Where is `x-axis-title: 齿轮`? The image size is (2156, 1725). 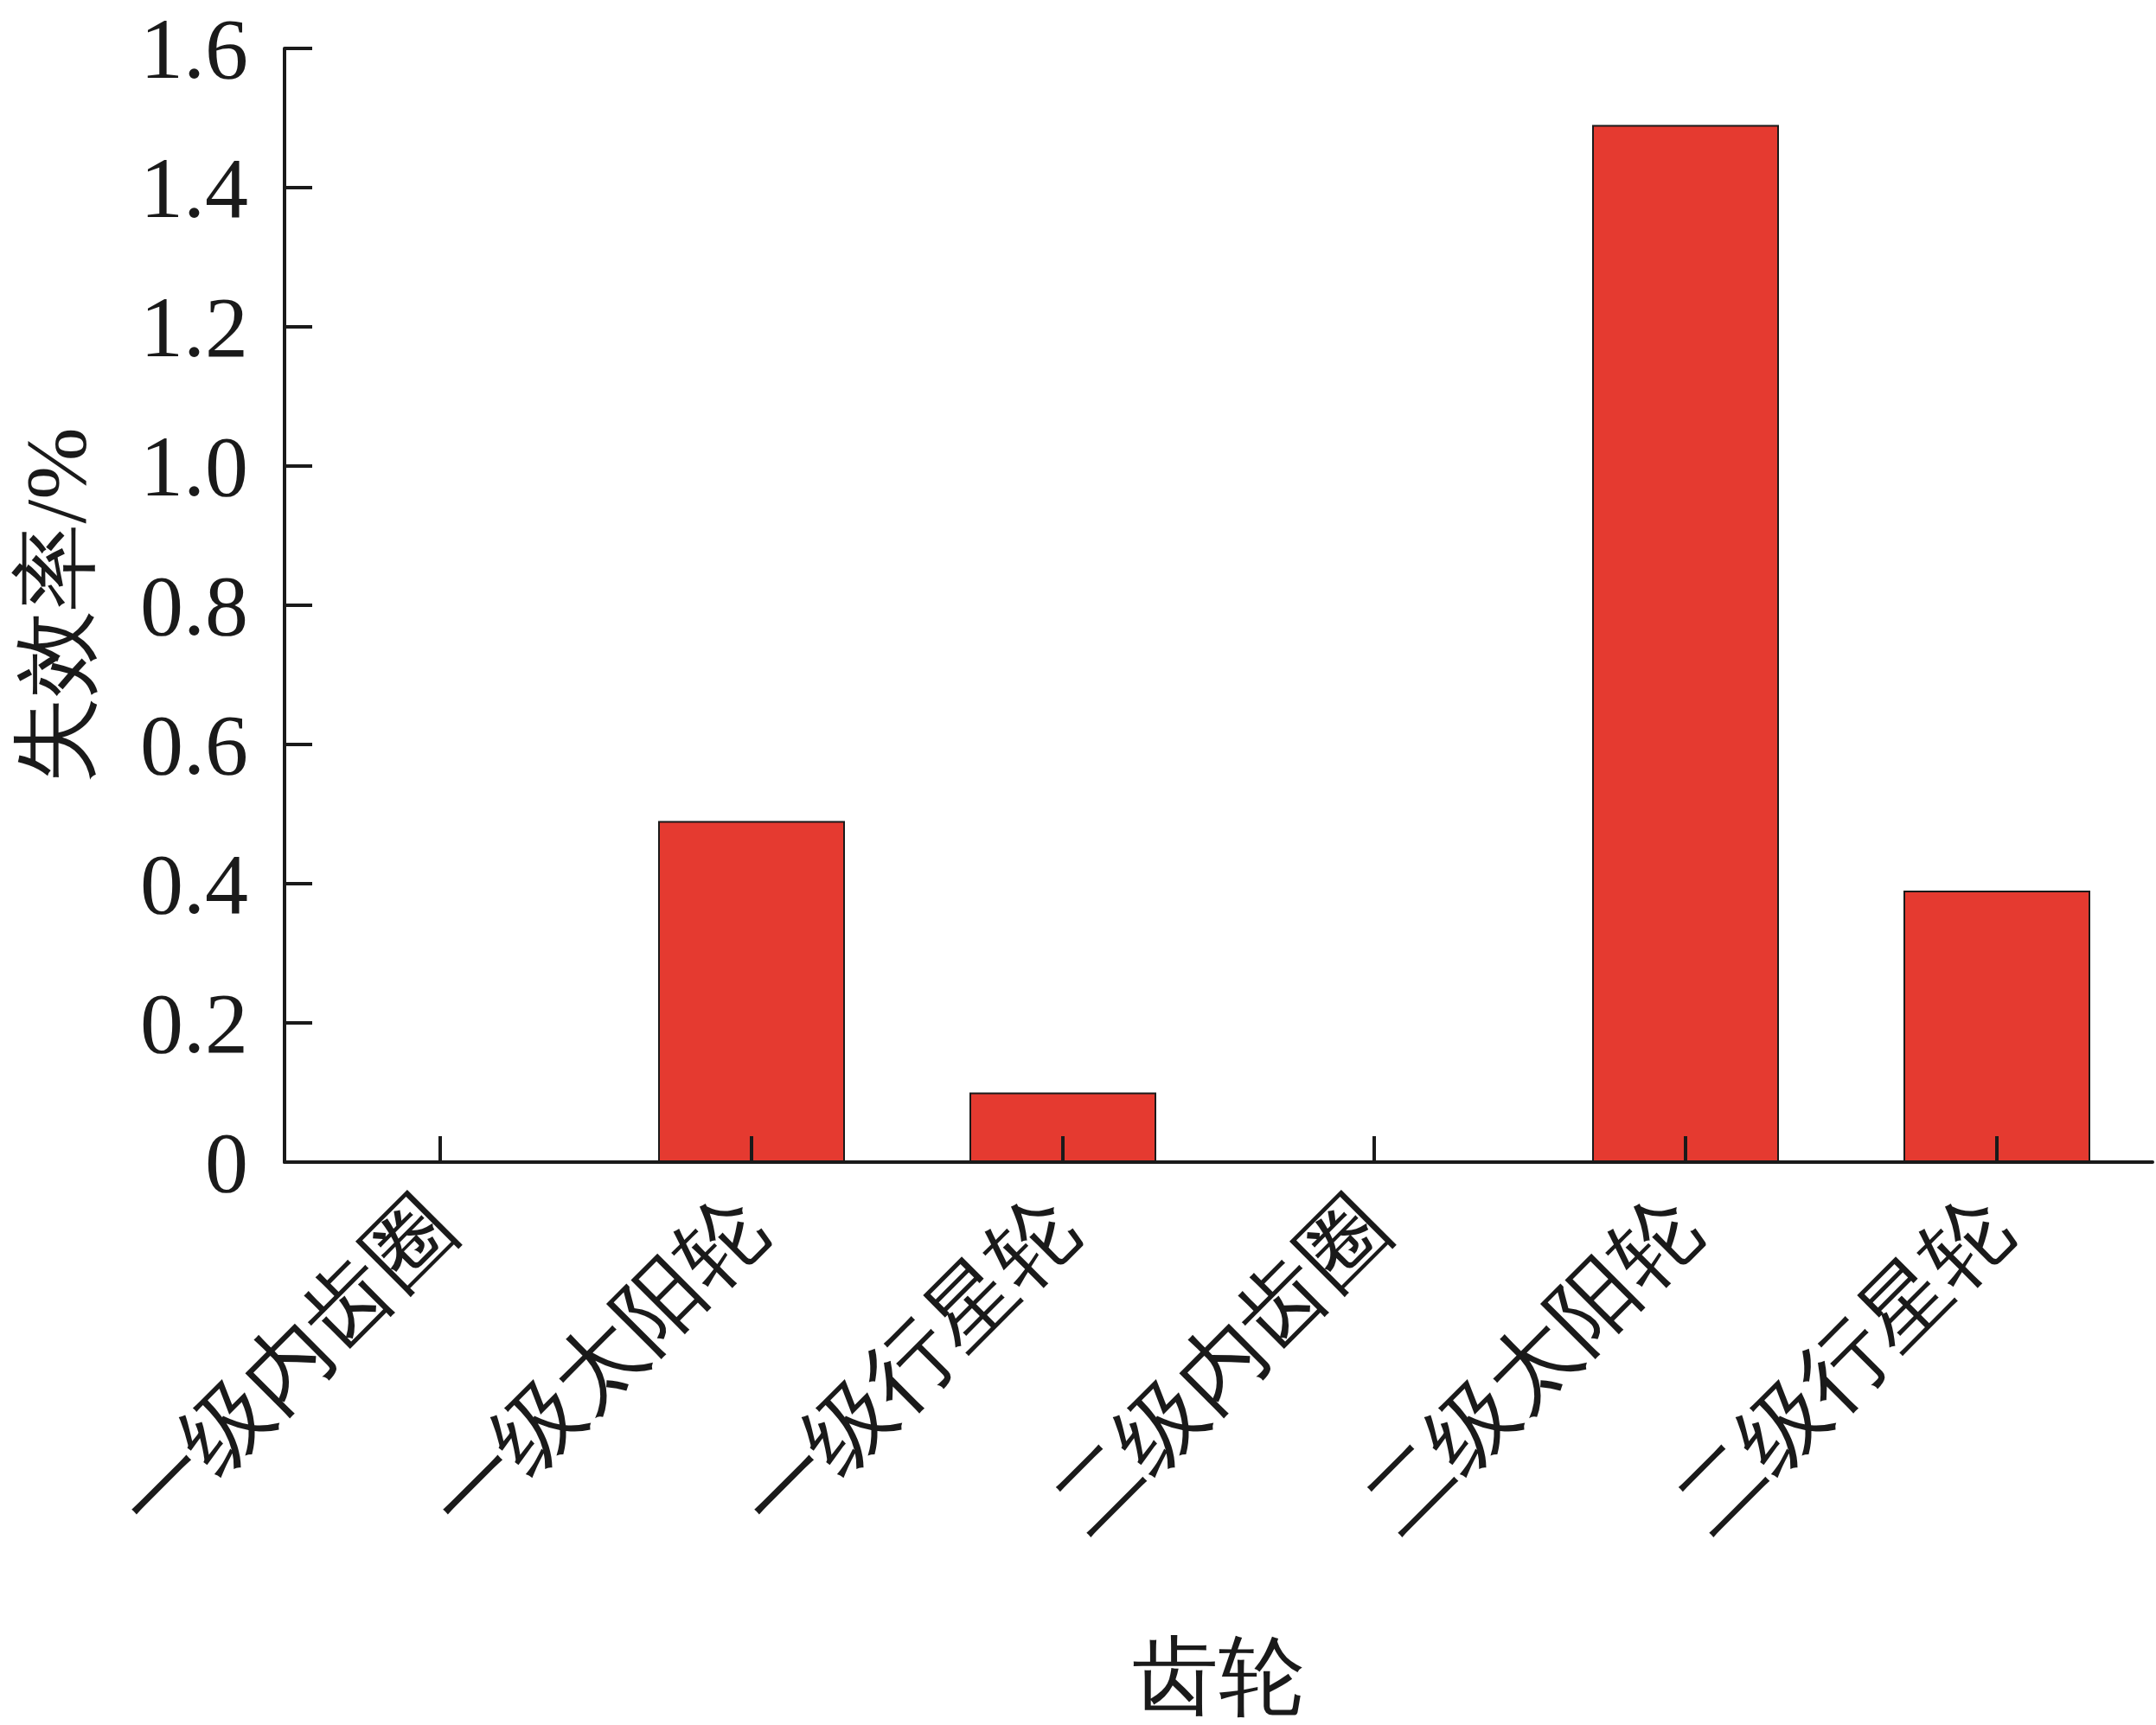 x-axis-title: 齿轮 is located at coordinates (1219, 1676).